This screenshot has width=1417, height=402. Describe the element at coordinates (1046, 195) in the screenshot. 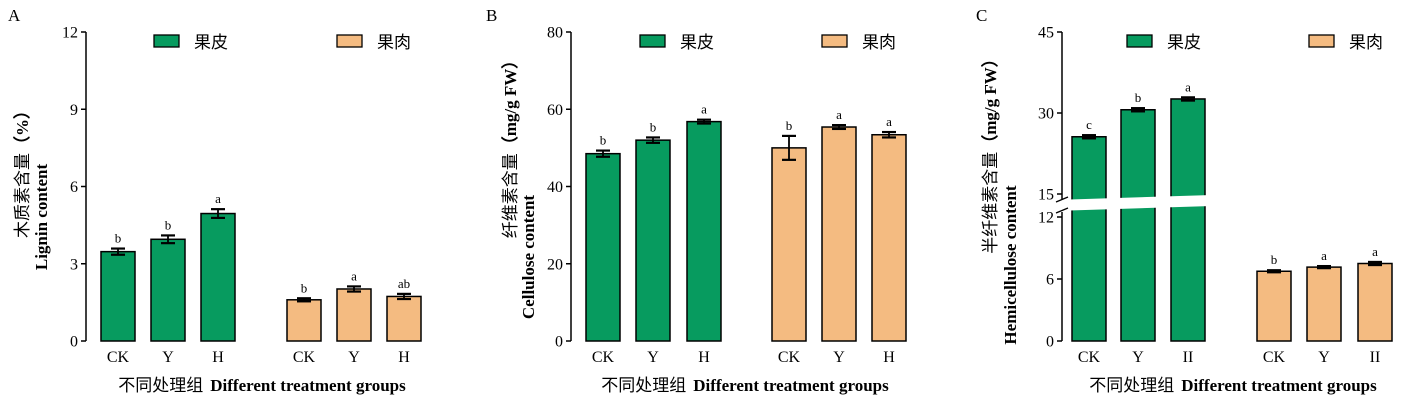

I see `y-tick-label: 15` at that location.